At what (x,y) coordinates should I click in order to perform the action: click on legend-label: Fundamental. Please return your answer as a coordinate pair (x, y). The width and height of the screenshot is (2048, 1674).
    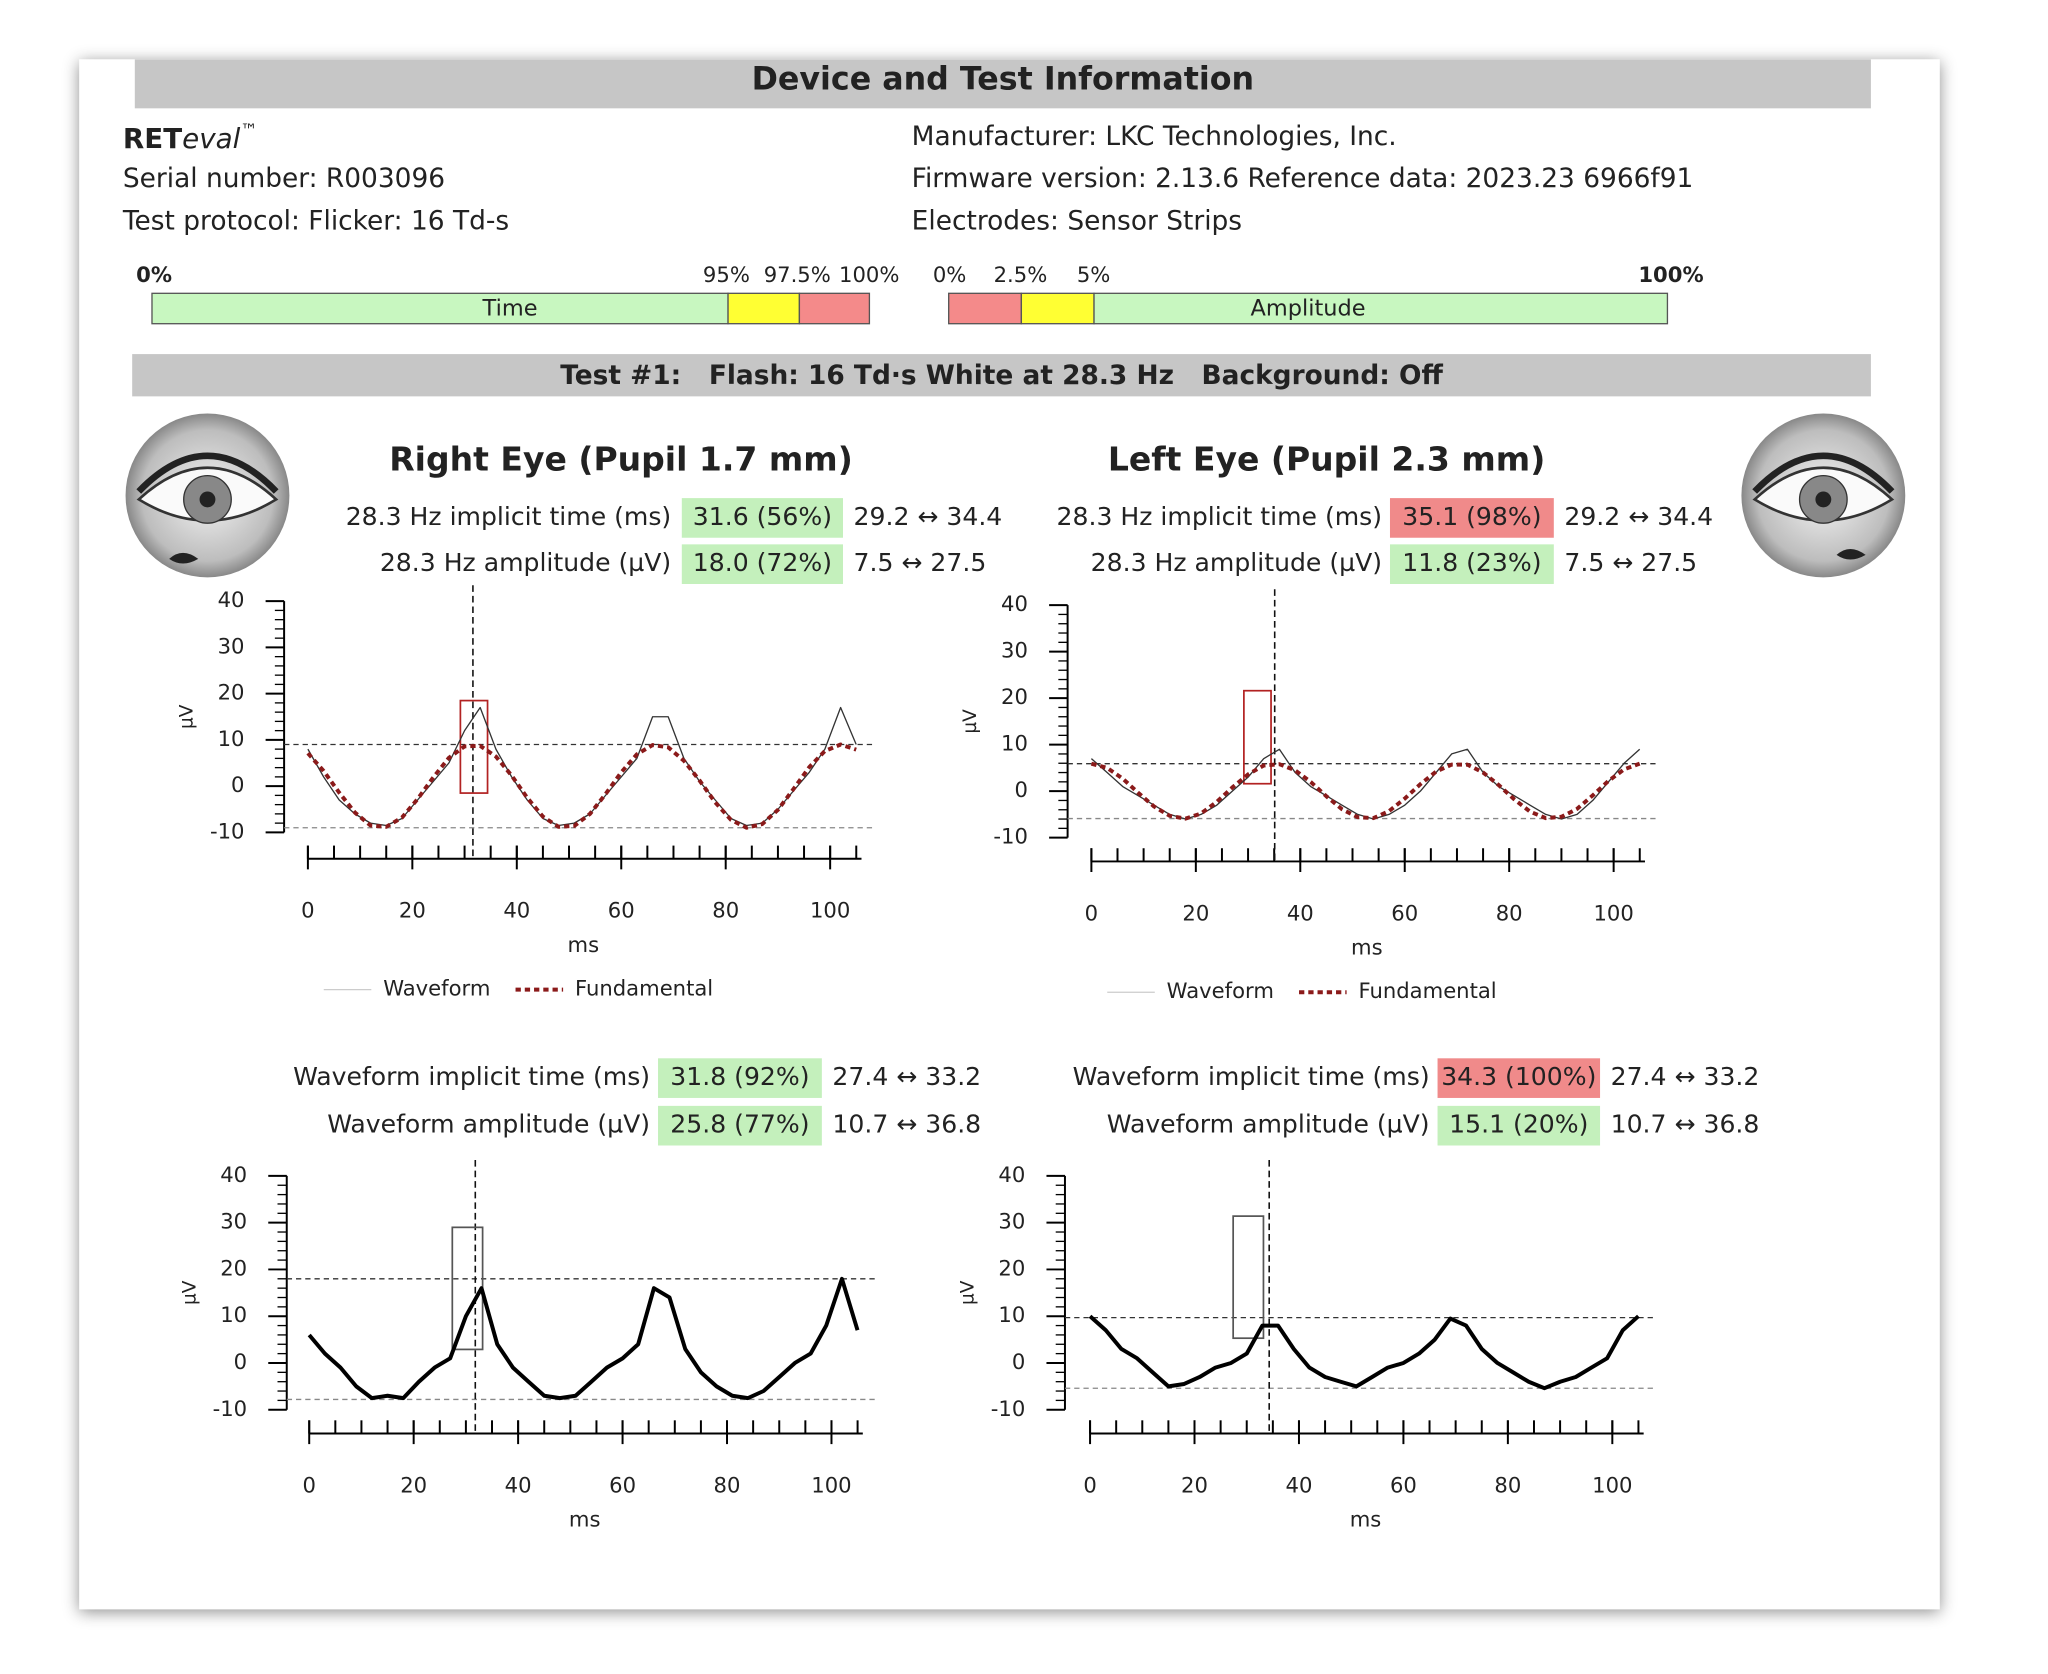
    Looking at the image, I should click on (1427, 990).